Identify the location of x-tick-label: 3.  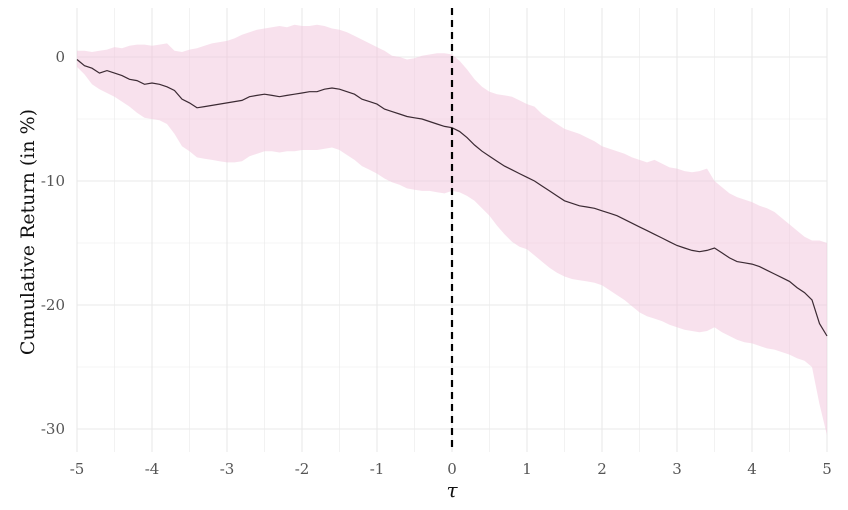
(677, 469).